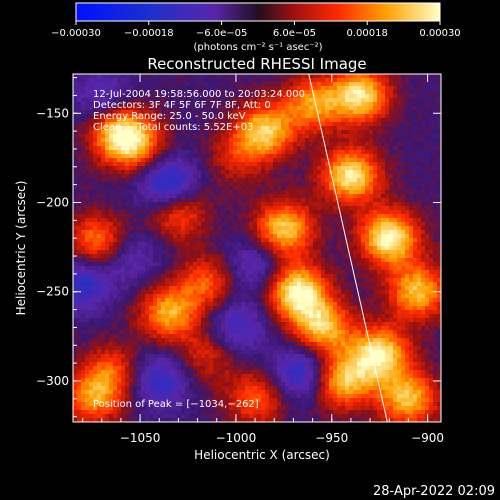  What do you see at coordinates (199, 94) in the screenshot?
I see `annotation-time-range: 12-Jul-2004 19:58:56.000 to 20:03:24.000` at bounding box center [199, 94].